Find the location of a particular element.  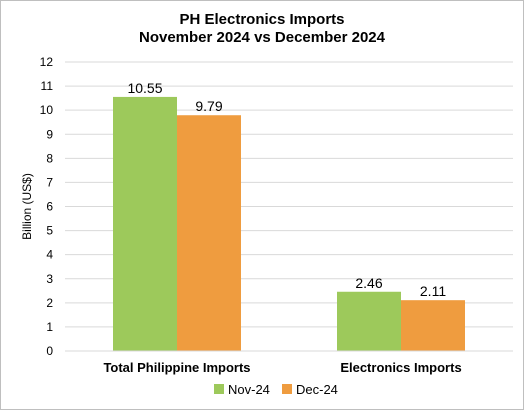

y-tick-label: 11 is located at coordinates (47, 86).